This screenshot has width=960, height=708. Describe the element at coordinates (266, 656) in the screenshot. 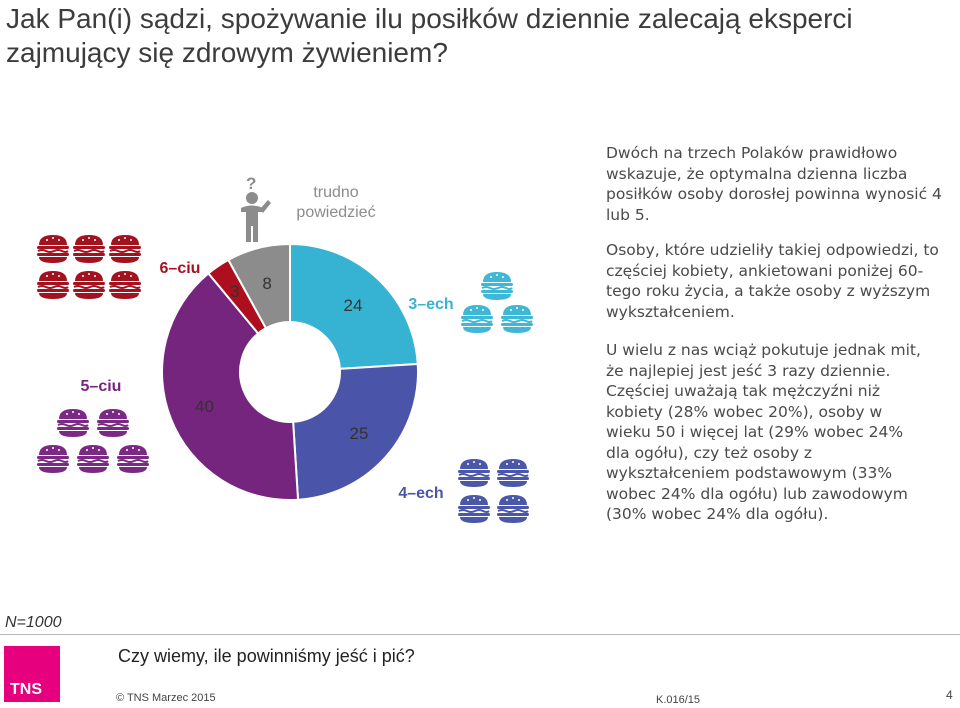

I see `footer-slogan: Czy wiemy, ile powinniśmy jeść i pić?` at that location.